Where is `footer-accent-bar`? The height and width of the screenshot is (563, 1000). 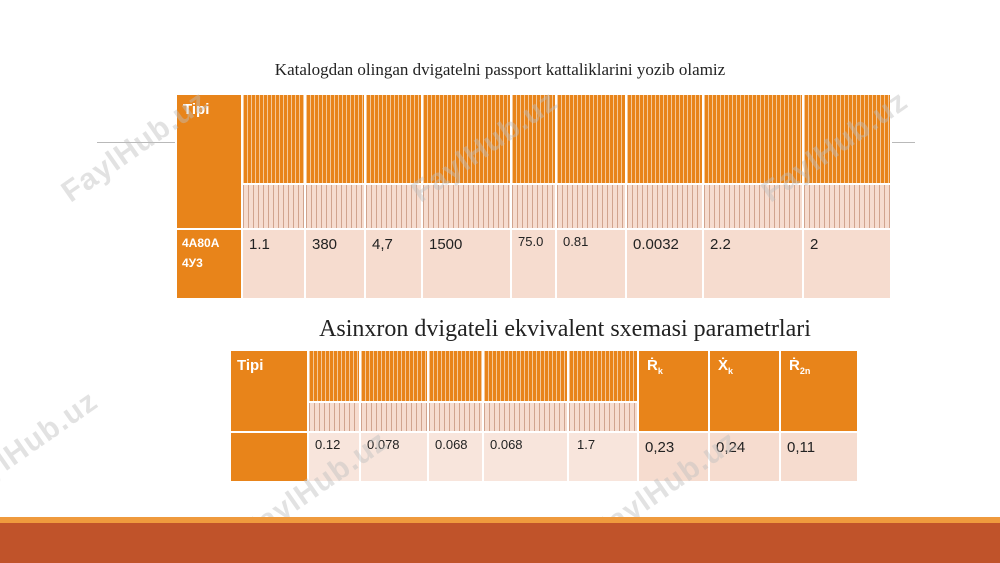 footer-accent-bar is located at coordinates (500, 520).